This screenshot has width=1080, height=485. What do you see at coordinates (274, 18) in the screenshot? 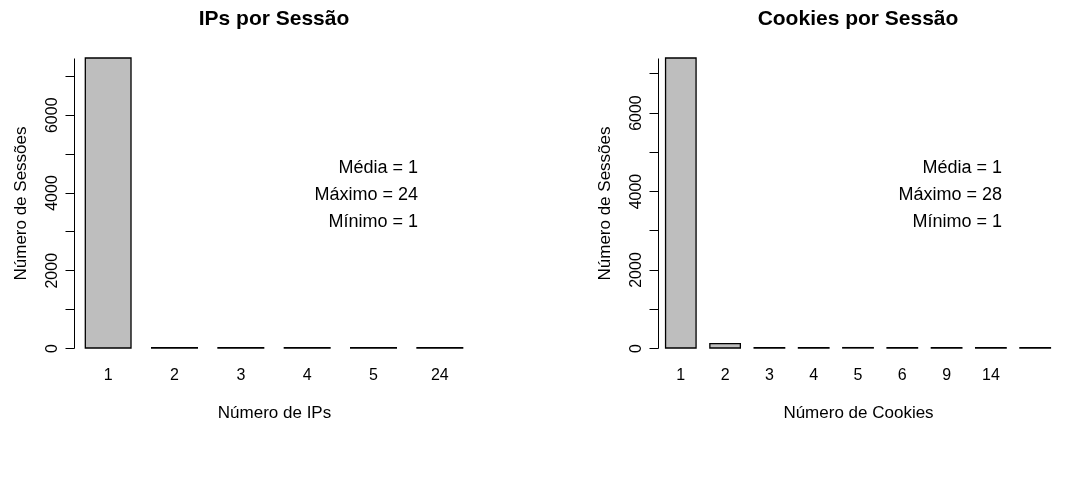
I see `chart-title: IPs por Sessão` at bounding box center [274, 18].